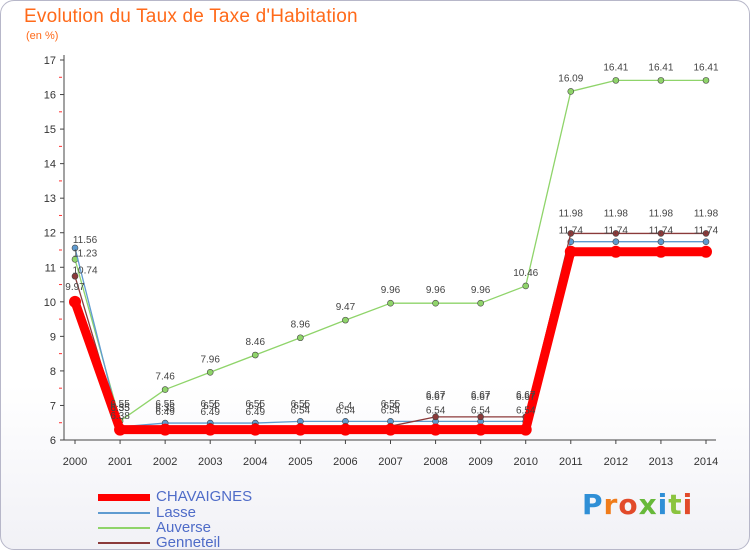 This screenshot has width=750, height=551. Describe the element at coordinates (85, 240) in the screenshot. I see `data-label-lasse: 11.56` at that location.